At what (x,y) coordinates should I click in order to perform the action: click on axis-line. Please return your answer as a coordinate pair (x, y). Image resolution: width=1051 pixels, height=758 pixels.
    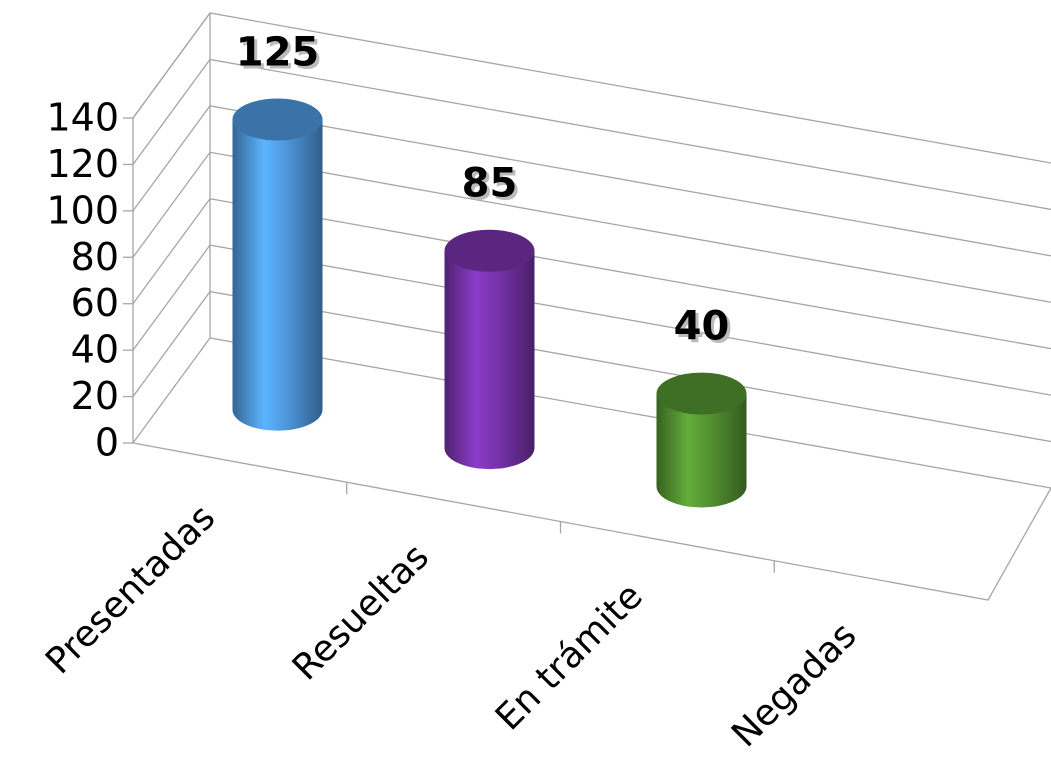
    Looking at the image, I should click on (171, 65).